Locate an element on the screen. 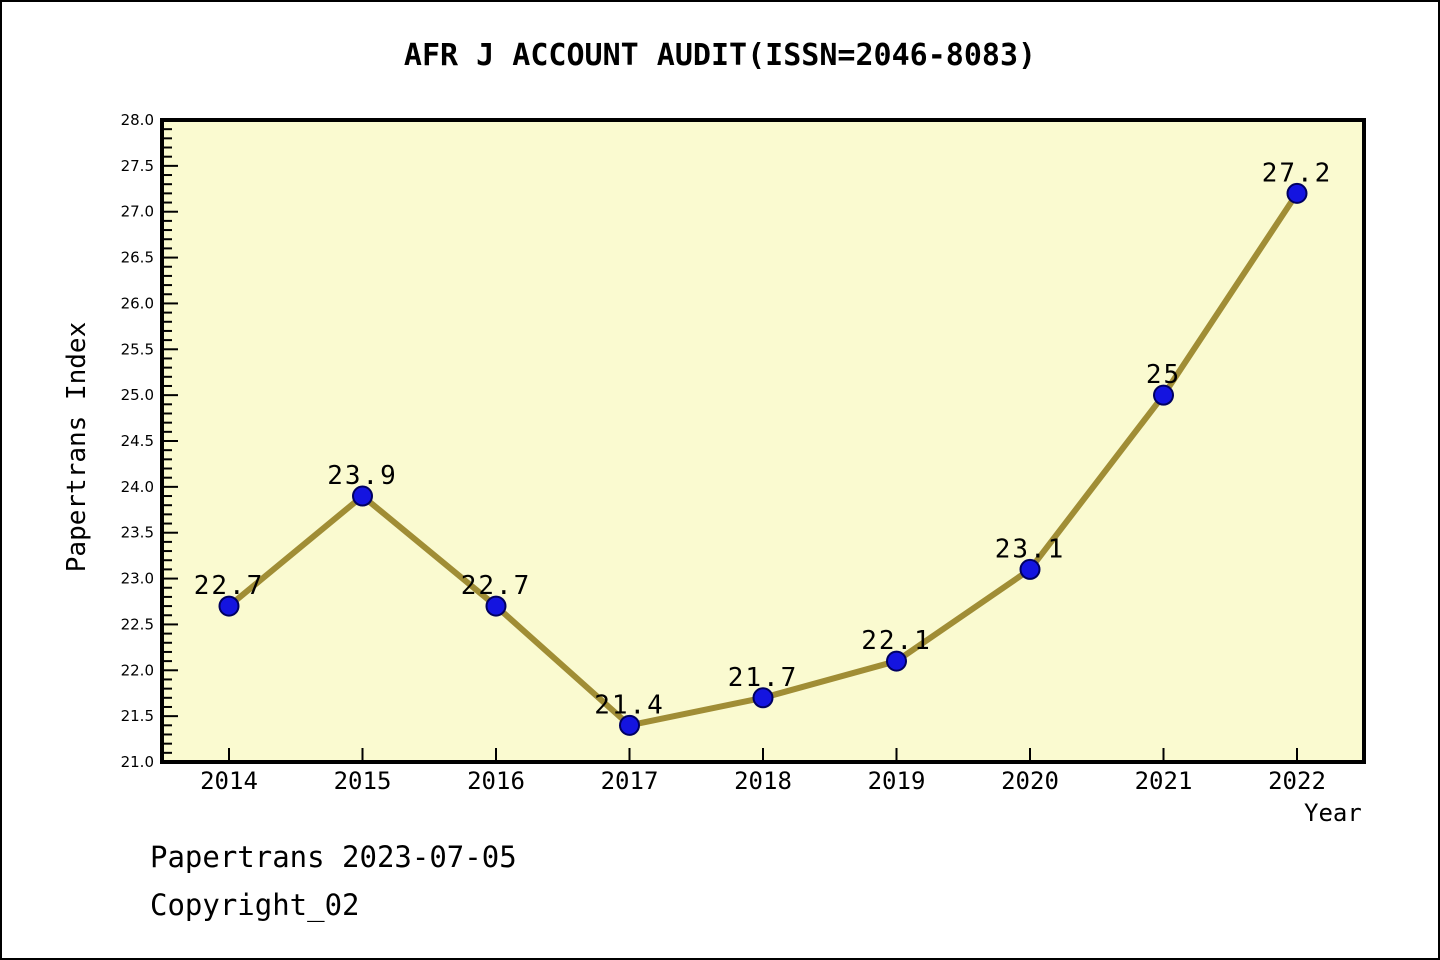 This screenshot has width=1440, height=960. y-tick-label: 21.5 is located at coordinates (137, 716).